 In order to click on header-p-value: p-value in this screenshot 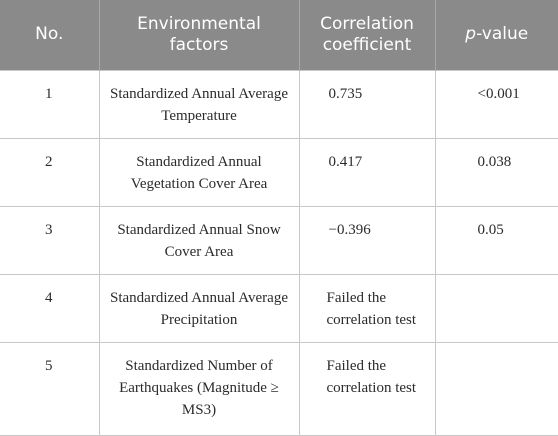, I will do `click(496, 35)`.